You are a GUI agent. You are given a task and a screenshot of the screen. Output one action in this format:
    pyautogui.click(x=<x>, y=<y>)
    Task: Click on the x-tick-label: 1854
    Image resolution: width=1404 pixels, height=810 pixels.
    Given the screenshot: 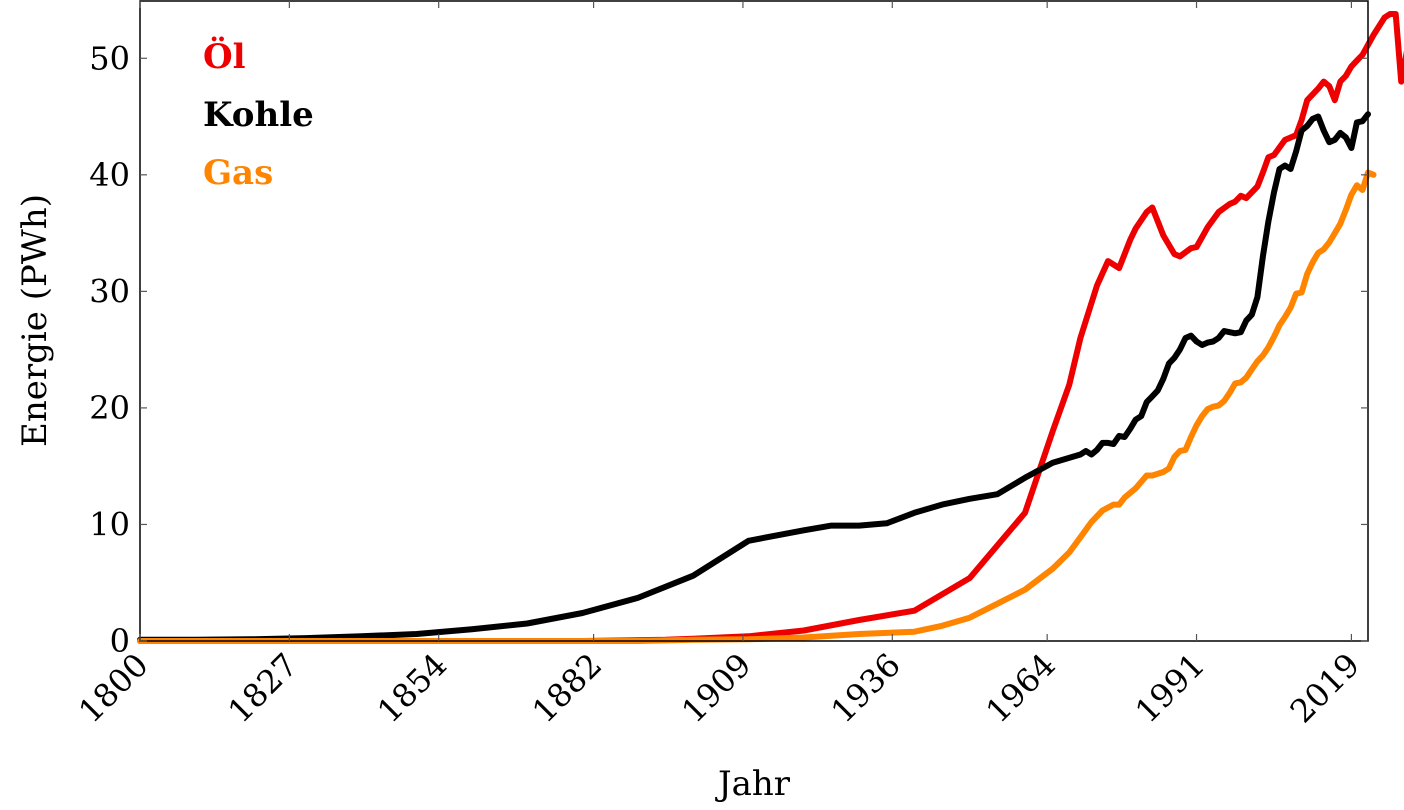 What is the action you would take?
    pyautogui.click(x=412, y=688)
    